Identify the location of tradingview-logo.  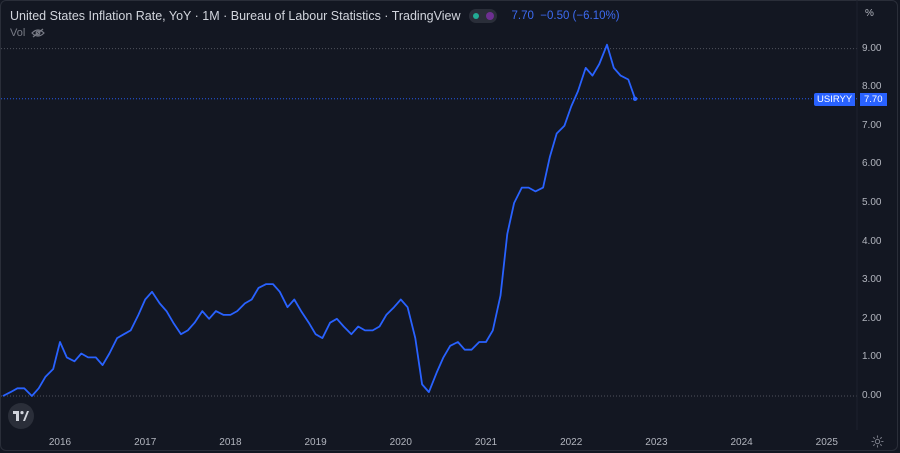
(21, 416).